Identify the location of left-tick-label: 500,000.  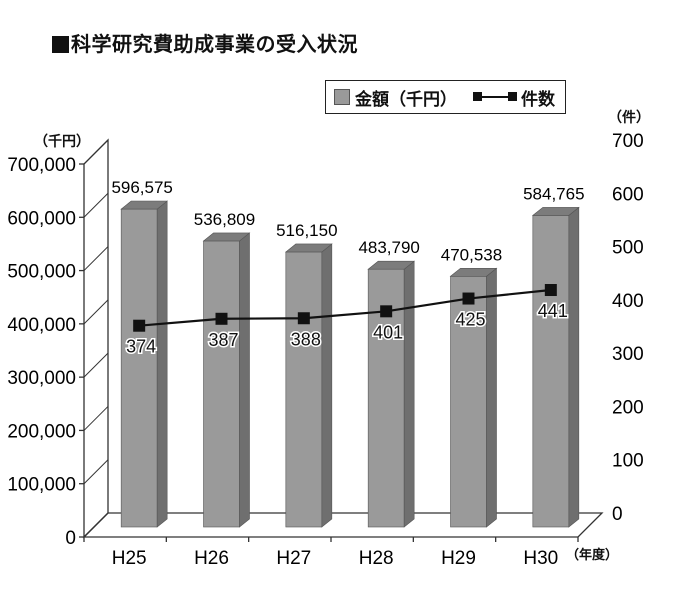
(41, 272).